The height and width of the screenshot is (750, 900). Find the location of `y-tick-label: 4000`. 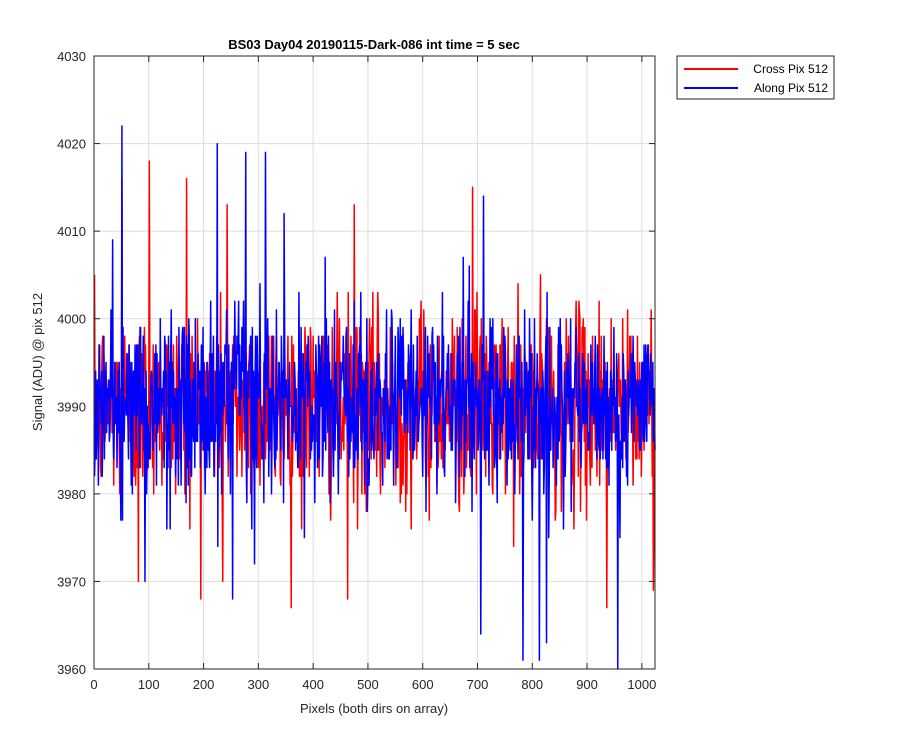

y-tick-label: 4000 is located at coordinates (71, 319).